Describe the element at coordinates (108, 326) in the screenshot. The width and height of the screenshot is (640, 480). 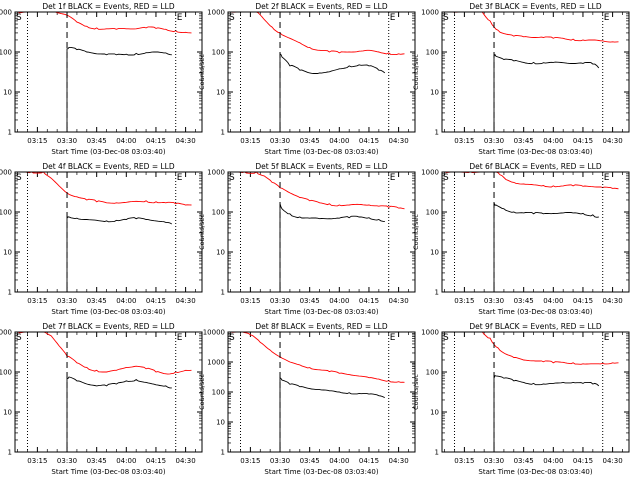
I see `panel-title: Det 7f BLACK = Events, RED = LLD` at that location.